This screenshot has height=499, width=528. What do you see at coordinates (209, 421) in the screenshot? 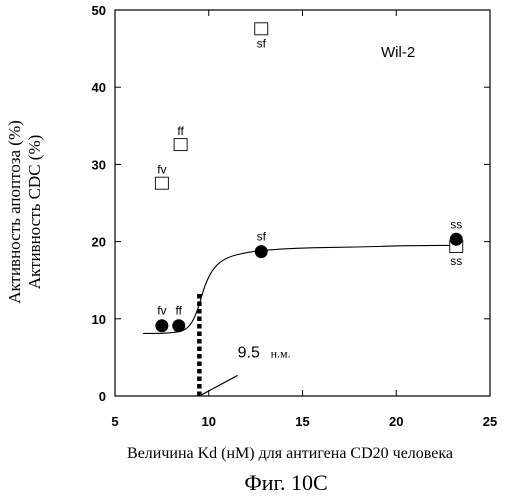
I see `x-tick-label: 10` at bounding box center [209, 421].